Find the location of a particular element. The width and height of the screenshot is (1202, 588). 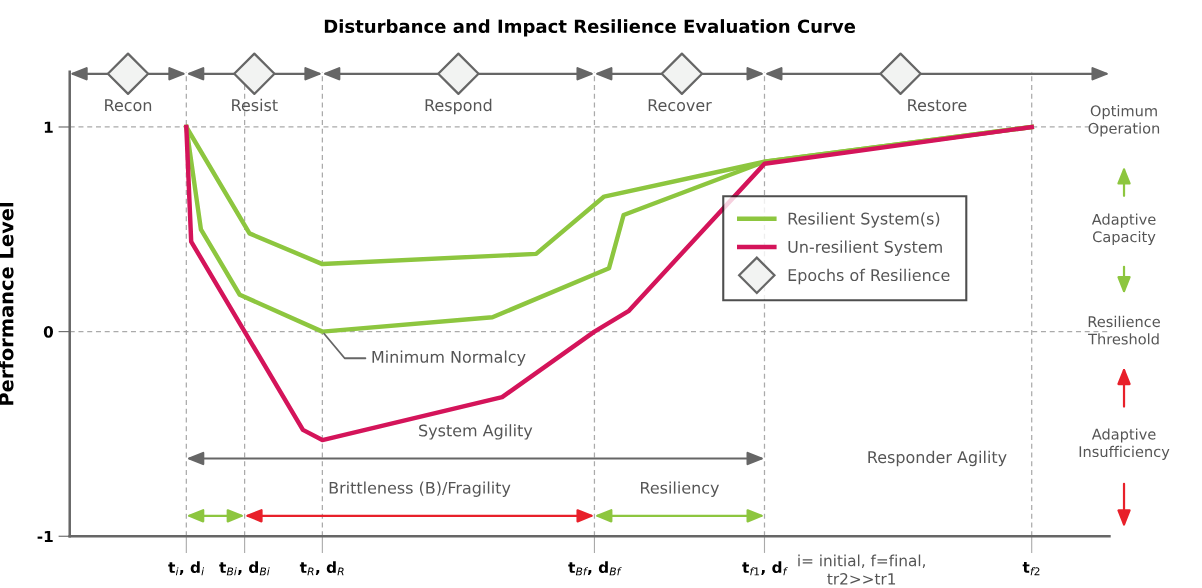

x-tick-label: t$_{Bf}$, d$_{Bf}$ is located at coordinates (595, 568).